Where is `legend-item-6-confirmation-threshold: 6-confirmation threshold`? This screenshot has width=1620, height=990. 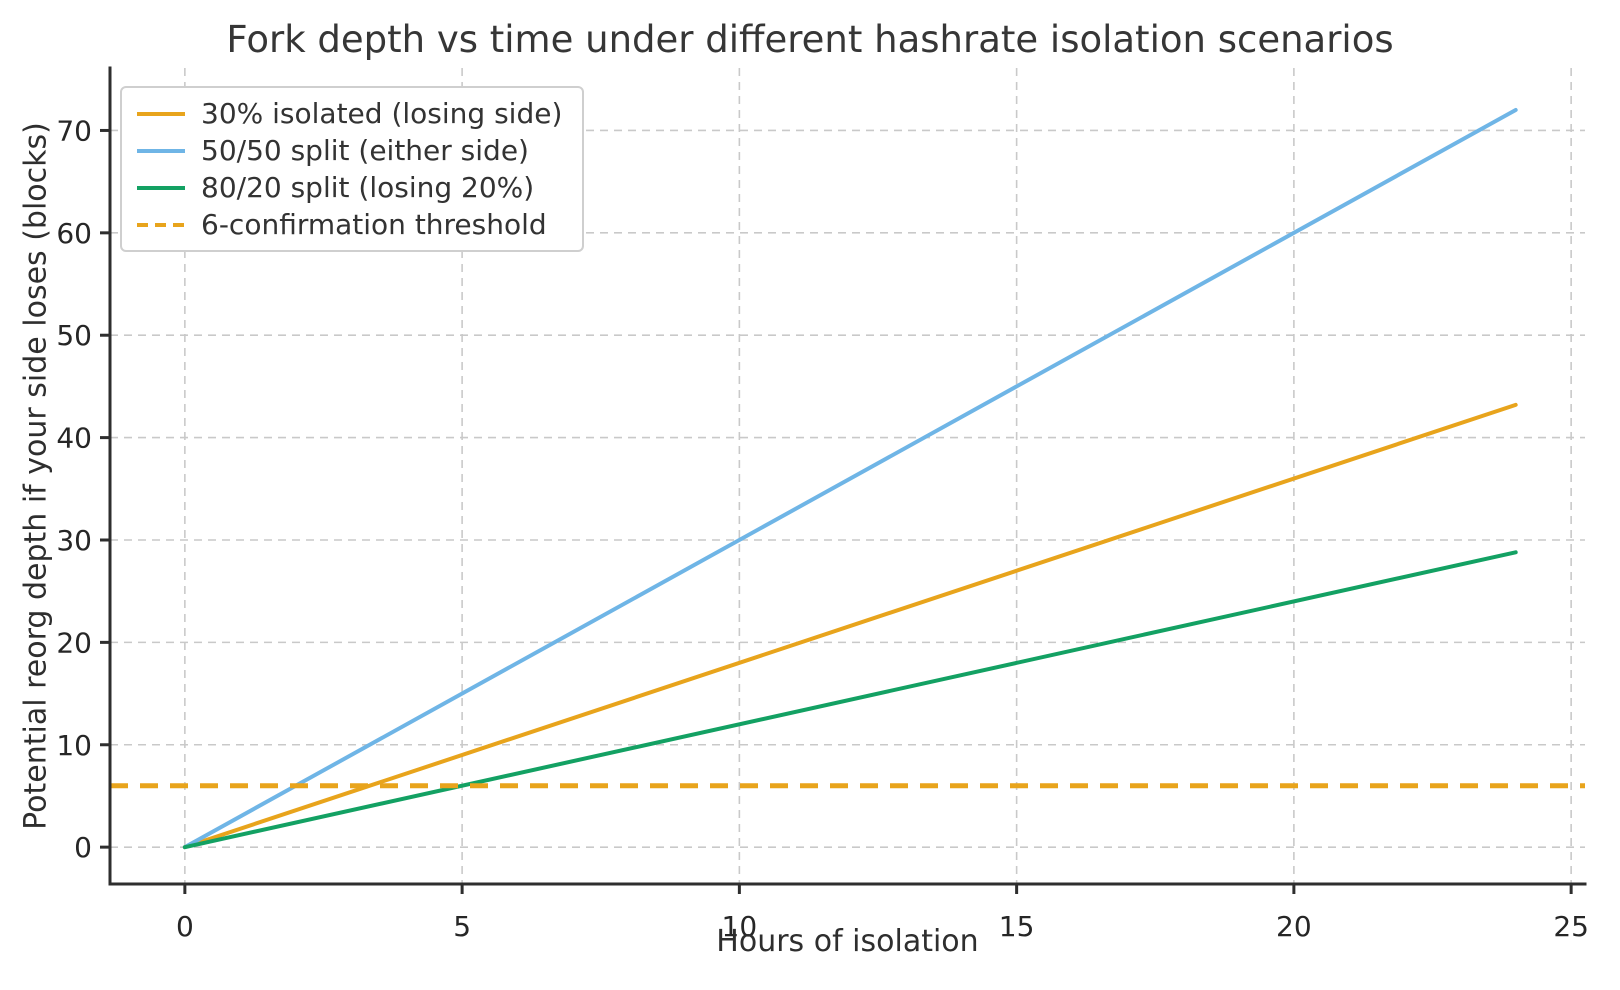 legend-item-6-confirmation-threshold: 6-confirmation threshold is located at coordinates (349, 224).